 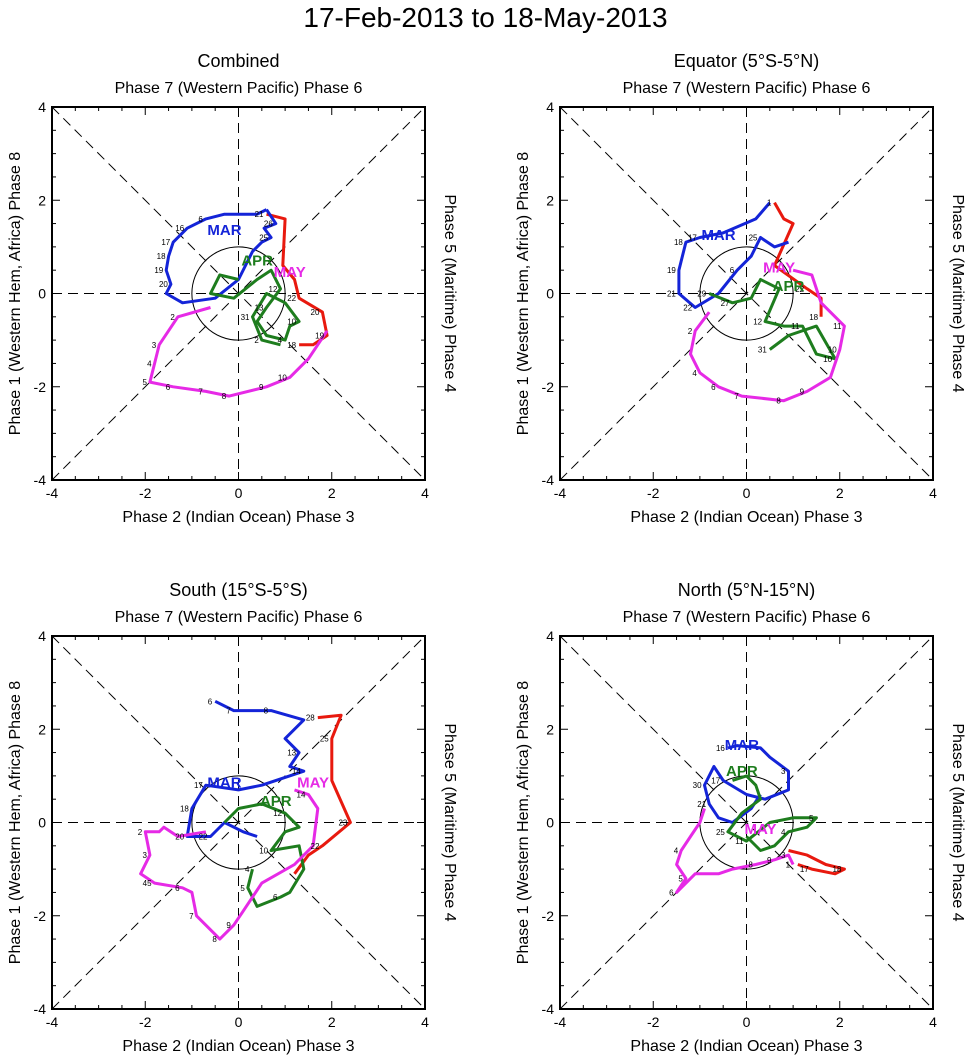 I want to click on day-label: 16, so click(x=179, y=228).